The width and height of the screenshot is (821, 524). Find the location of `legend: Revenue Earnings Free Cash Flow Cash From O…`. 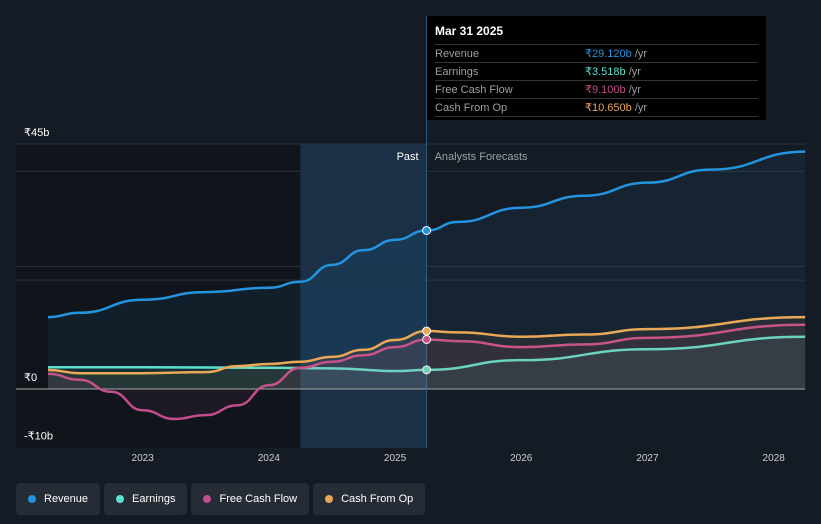

legend: Revenue Earnings Free Cash Flow Cash From O… is located at coordinates (221, 499).